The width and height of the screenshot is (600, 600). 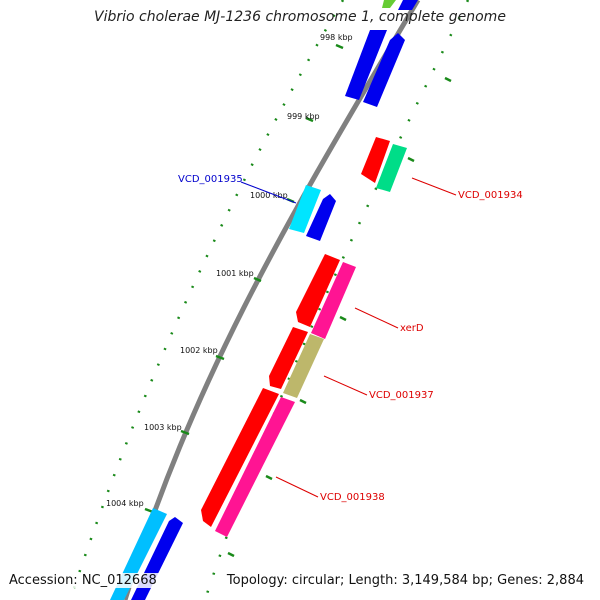 I want to click on tick-label: 1000 kbp, so click(x=269, y=195).